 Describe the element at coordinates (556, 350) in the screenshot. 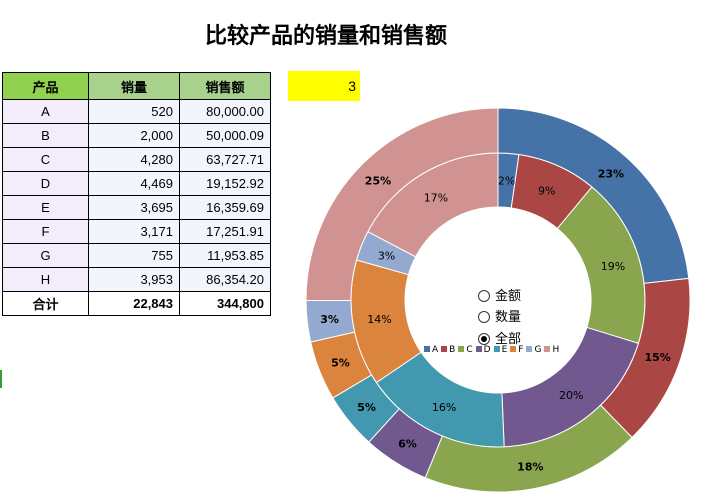

I see `legend-label: H` at that location.